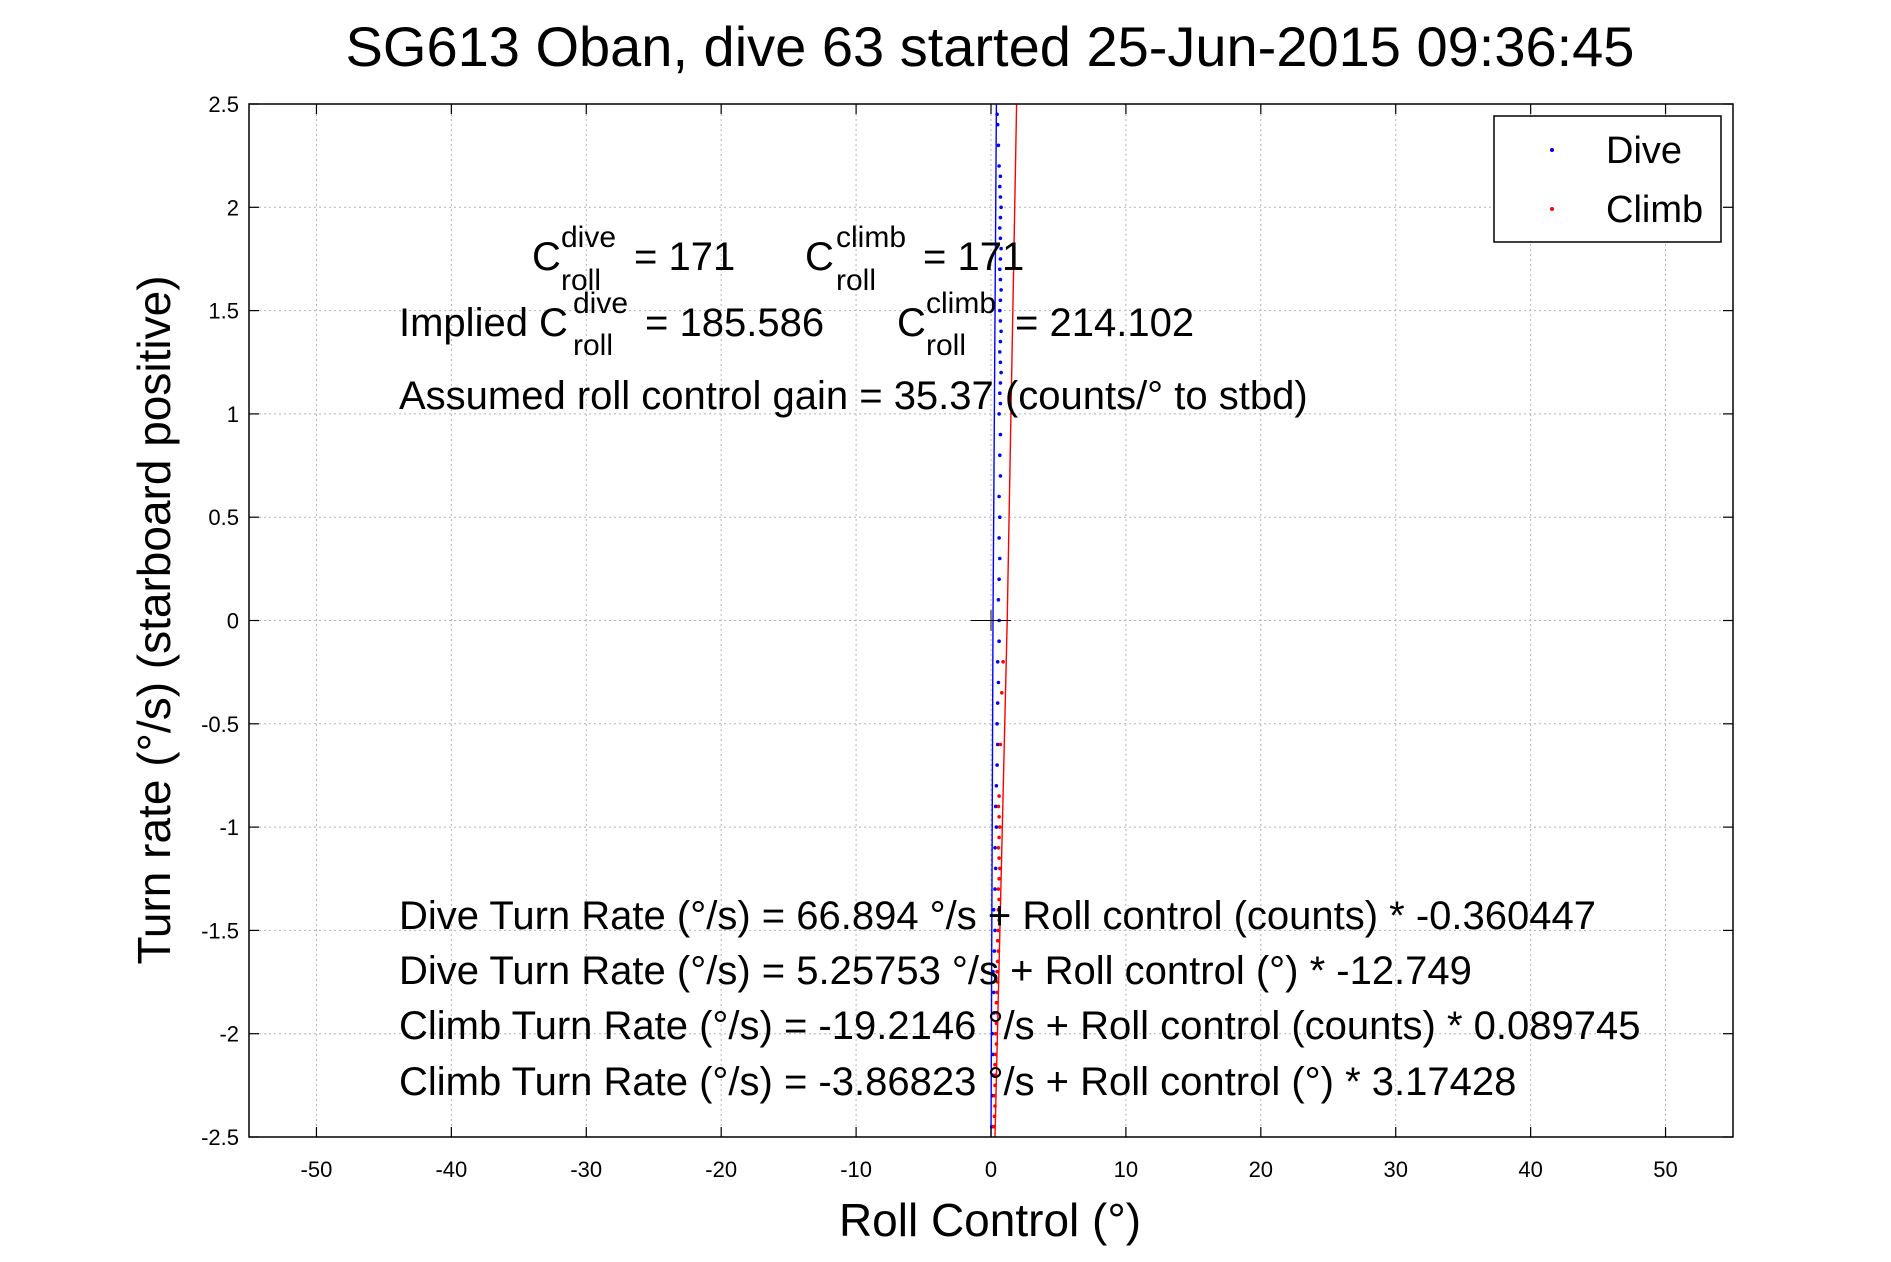  I want to click on legend: Dive Climb, so click(1607, 179).